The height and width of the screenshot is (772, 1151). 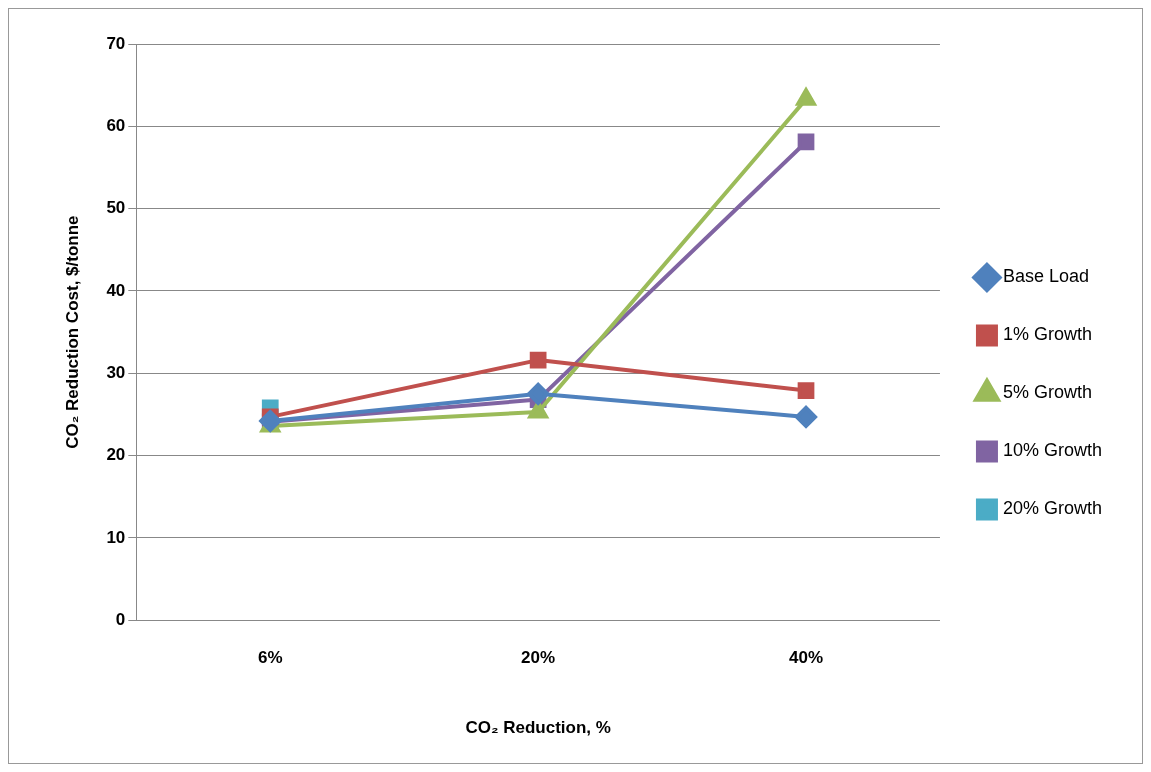 What do you see at coordinates (538, 658) in the screenshot?
I see `x-tick-label: 20%` at bounding box center [538, 658].